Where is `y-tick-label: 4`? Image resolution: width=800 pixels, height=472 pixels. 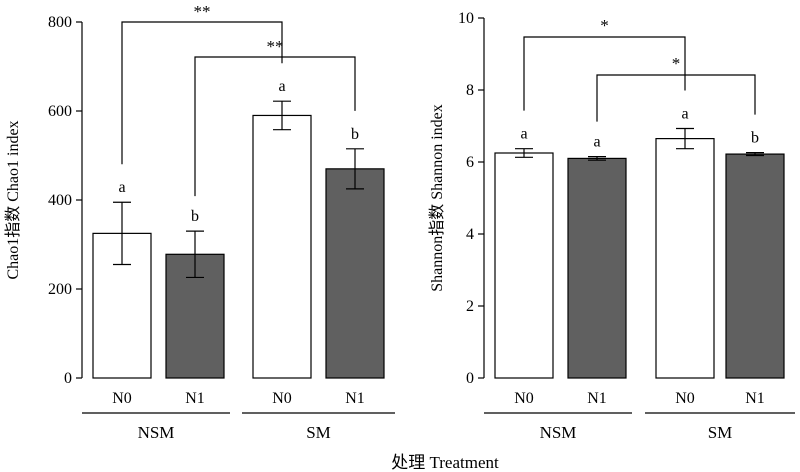 y-tick-label: 4 is located at coordinates (470, 234).